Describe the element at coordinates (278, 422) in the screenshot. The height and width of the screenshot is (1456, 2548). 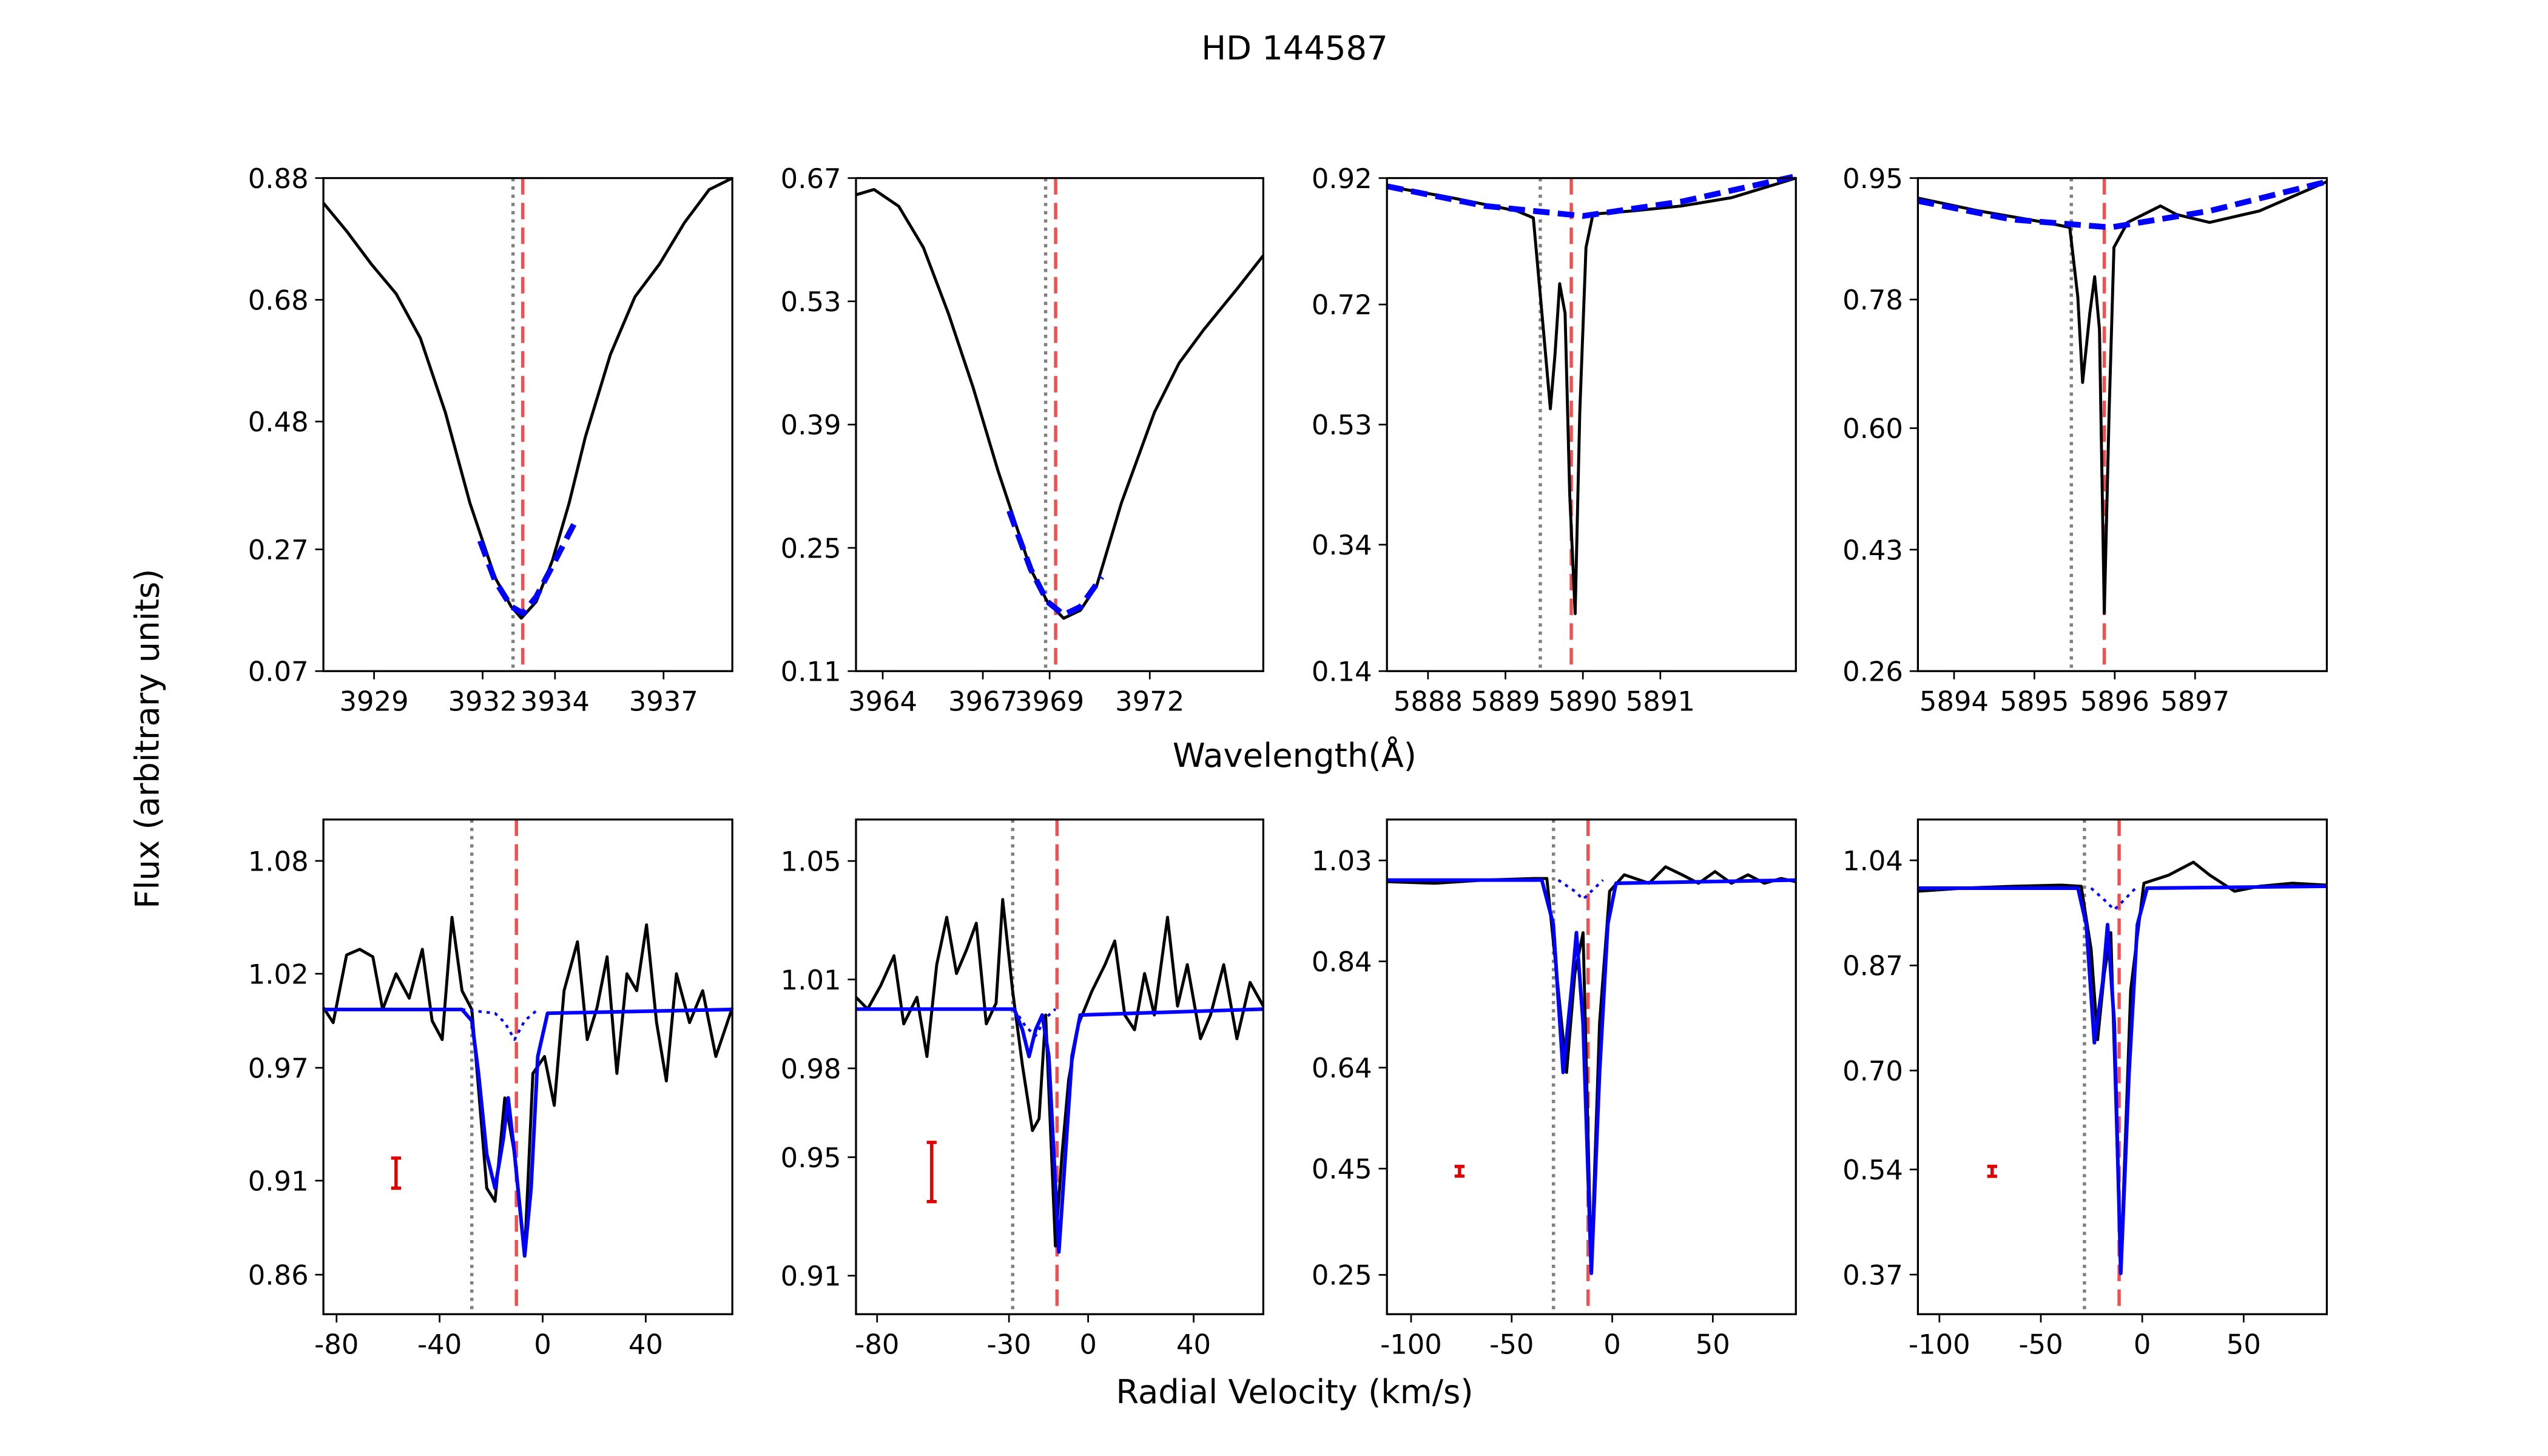
I see `y-tick-label: 0.48` at that location.